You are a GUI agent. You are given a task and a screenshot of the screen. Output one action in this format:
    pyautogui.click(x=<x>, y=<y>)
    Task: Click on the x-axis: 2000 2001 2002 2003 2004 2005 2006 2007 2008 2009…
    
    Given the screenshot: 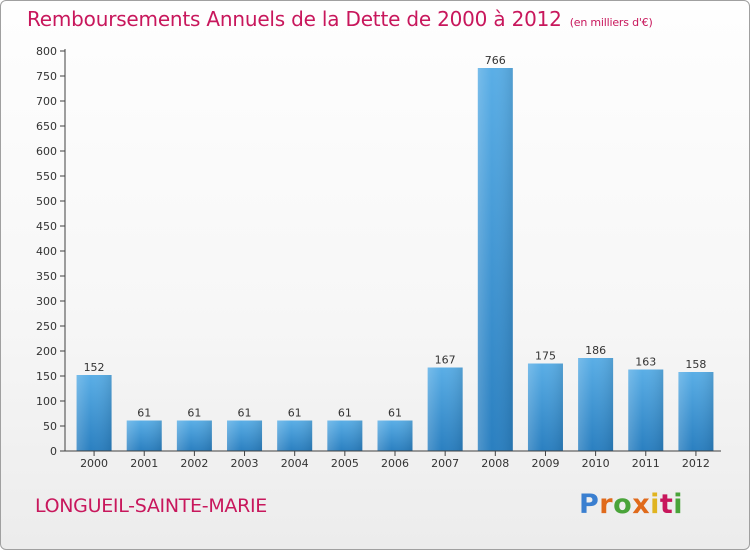 What is the action you would take?
    pyautogui.click(x=393, y=460)
    